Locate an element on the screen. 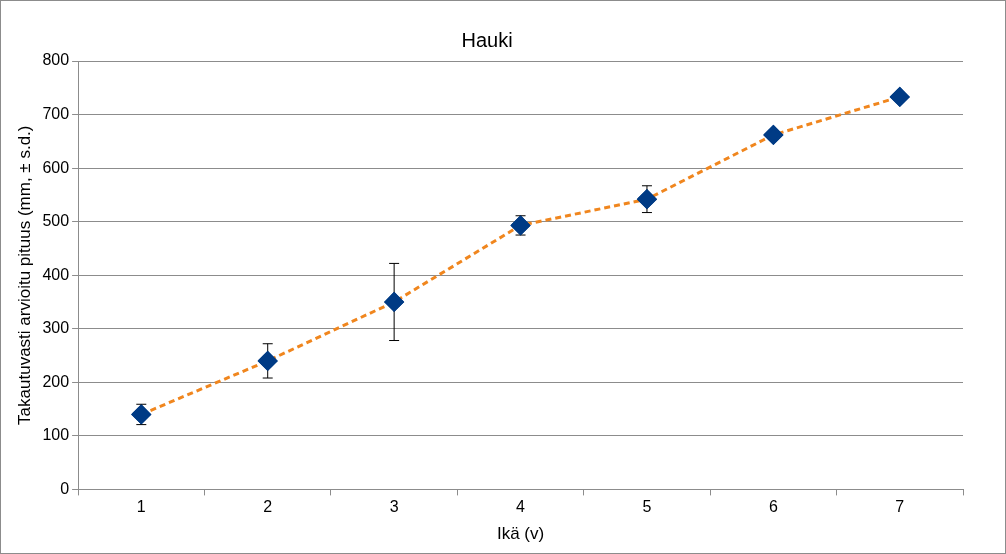  x-tick-label: 1 is located at coordinates (141, 507).